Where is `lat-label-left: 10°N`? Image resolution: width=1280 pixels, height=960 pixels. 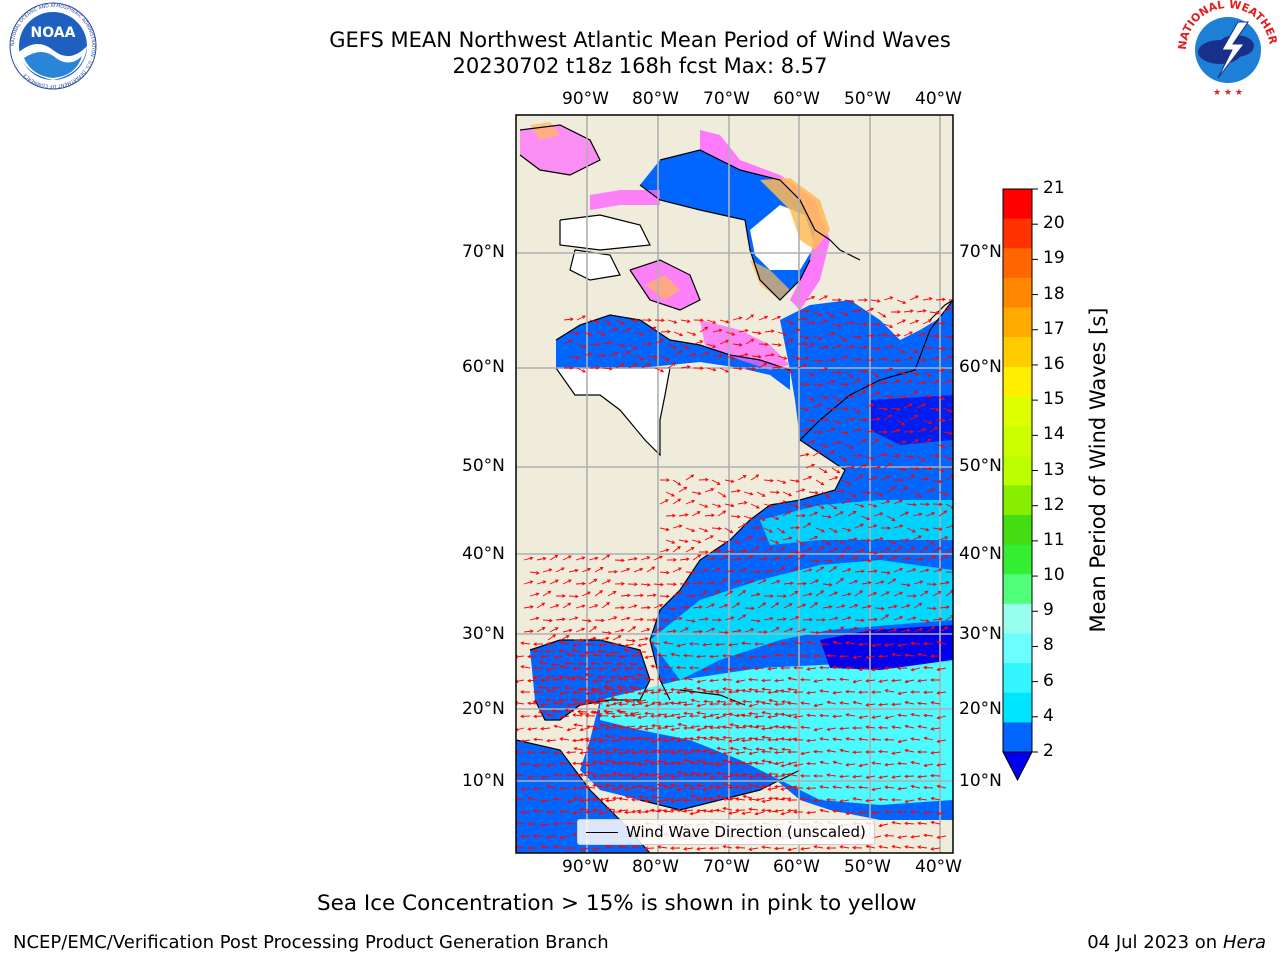 lat-label-left: 10°N is located at coordinates (483, 781).